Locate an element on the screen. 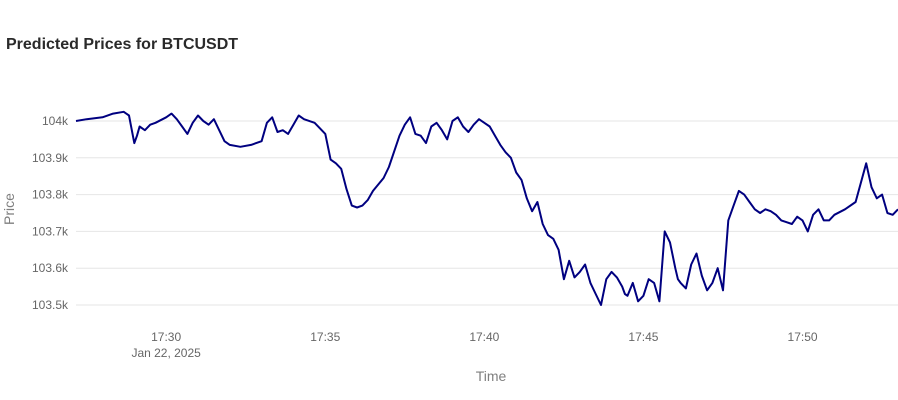 The width and height of the screenshot is (898, 400). y-tick-labels: 103.5k 103.6k 103.7k 103.8k 103.9k 104k is located at coordinates (50, 213).